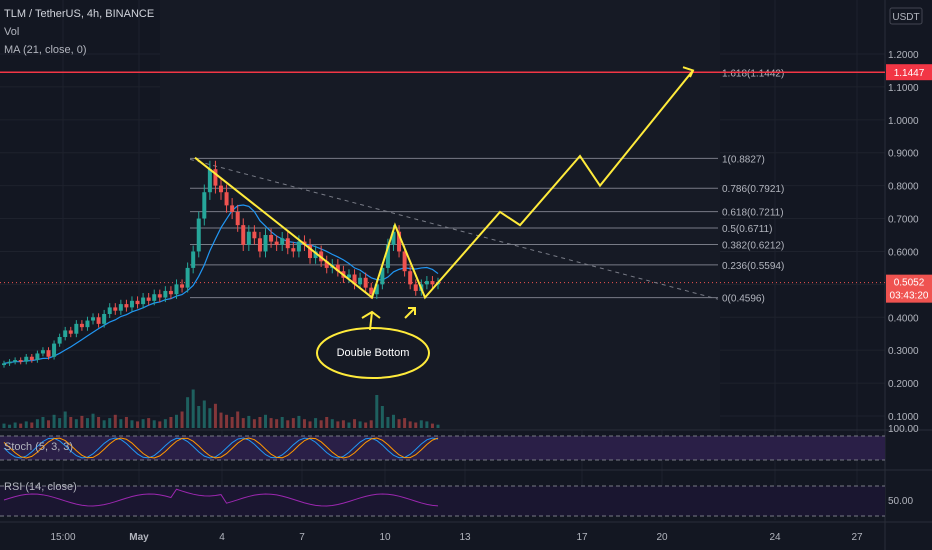 Image resolution: width=932 pixels, height=550 pixels. I want to click on resistance-tag-label: 1.1447, so click(909, 73).